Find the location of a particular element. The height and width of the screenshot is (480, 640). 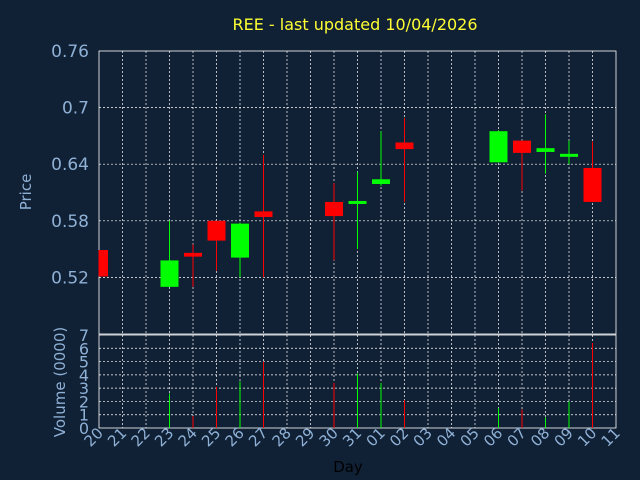

price-tick-label: 0.76 is located at coordinates (70, 52).